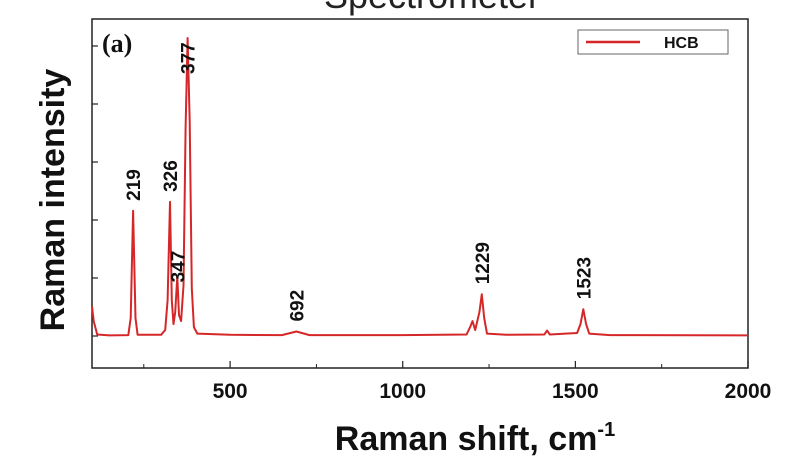  What do you see at coordinates (189, 58) in the screenshot?
I see `peak-label-377: 377` at bounding box center [189, 58].